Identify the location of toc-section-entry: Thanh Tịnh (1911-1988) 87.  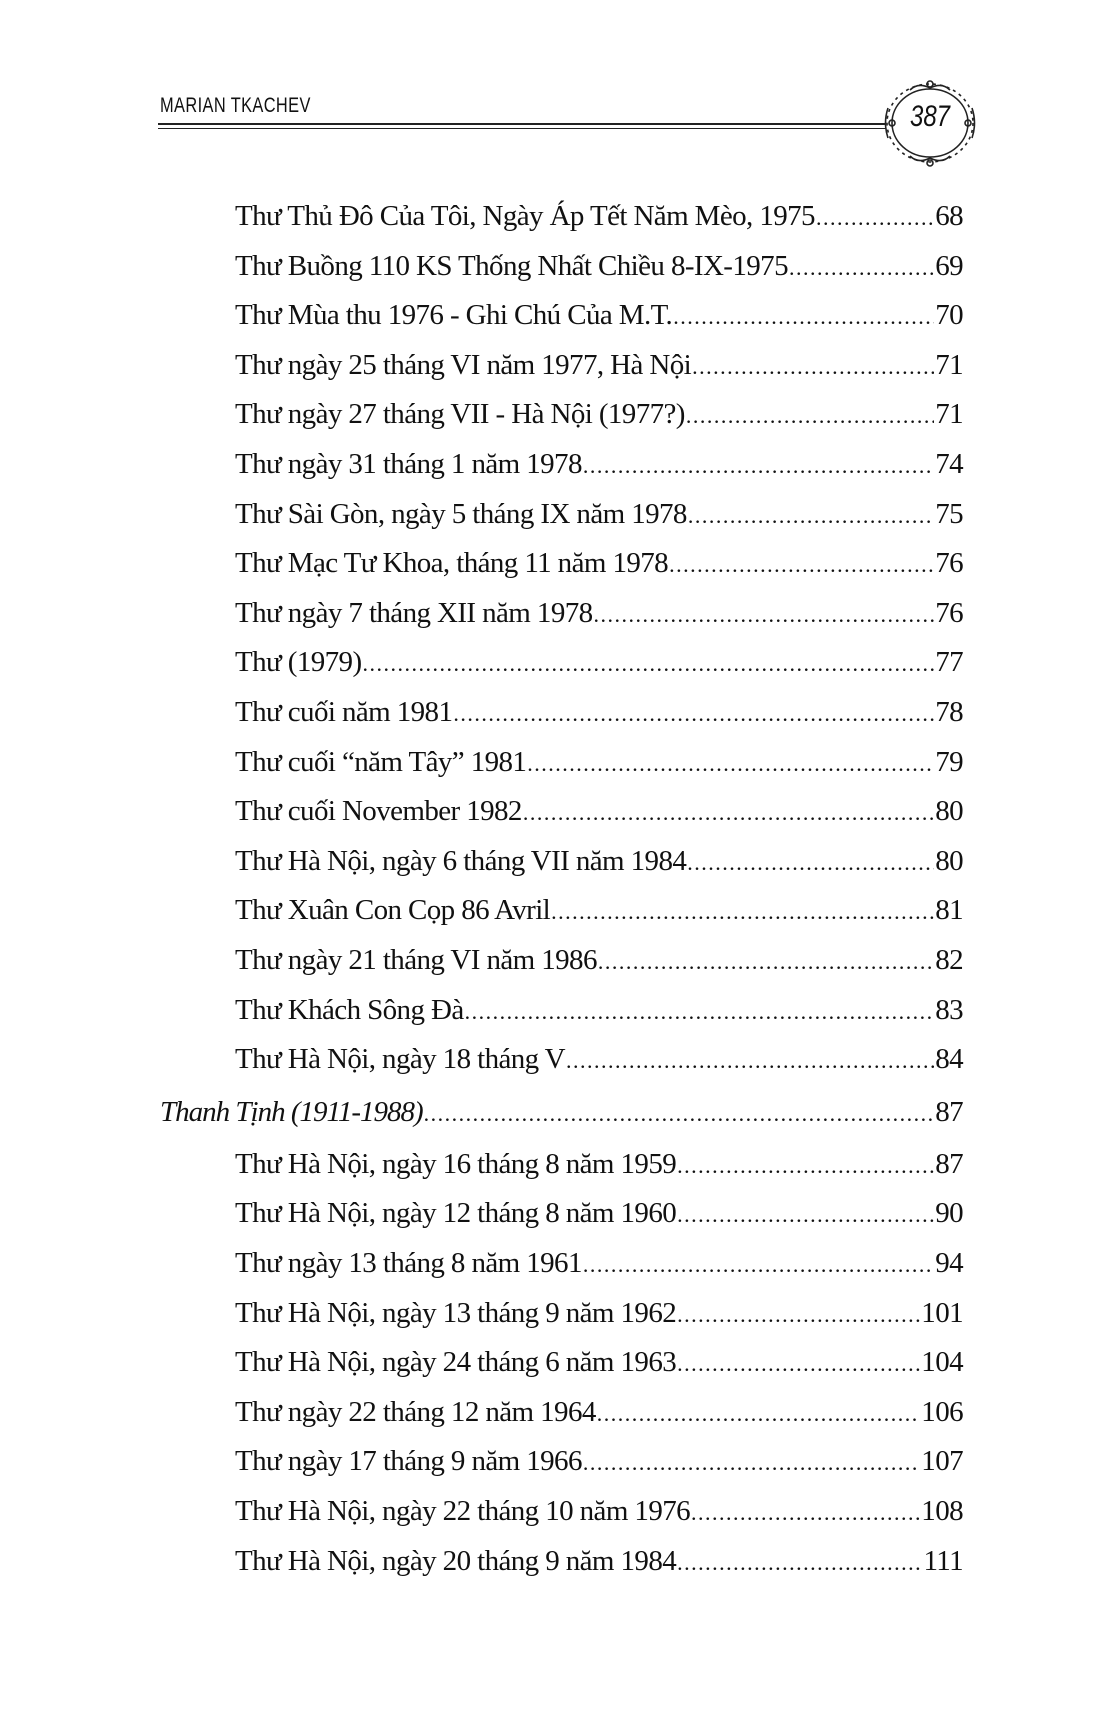
(562, 1115).